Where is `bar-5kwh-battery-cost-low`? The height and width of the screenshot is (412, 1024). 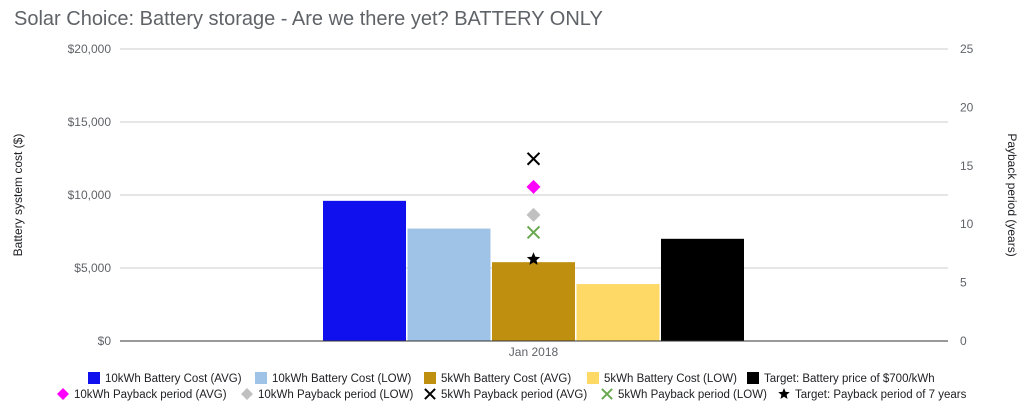 bar-5kwh-battery-cost-low is located at coordinates (618, 312).